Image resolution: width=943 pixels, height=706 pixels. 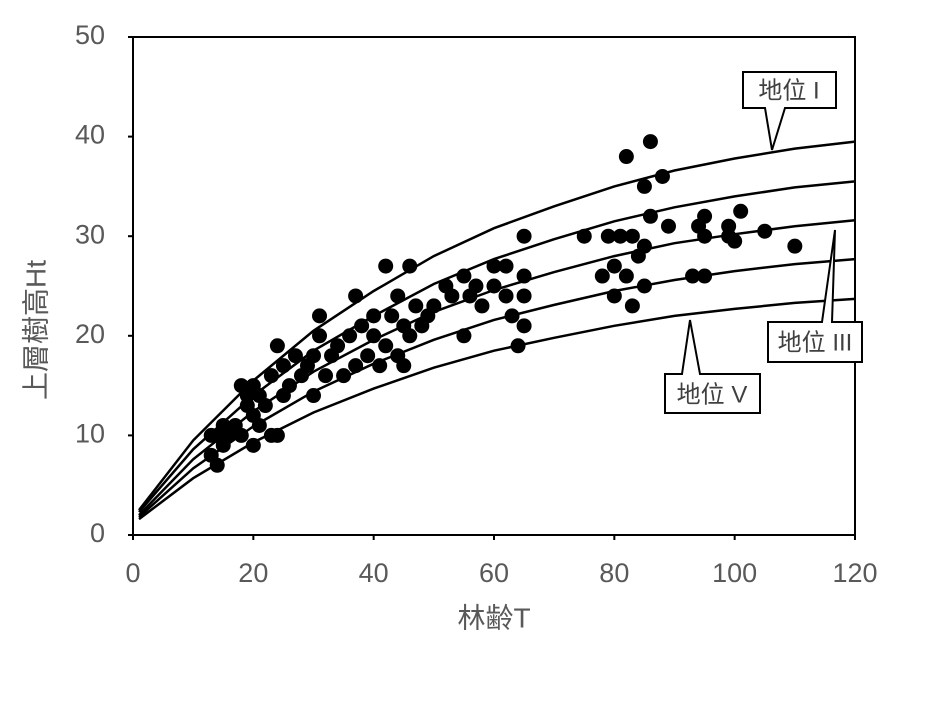 I want to click on x-axis-title: 林齢T, so click(x=493, y=617).